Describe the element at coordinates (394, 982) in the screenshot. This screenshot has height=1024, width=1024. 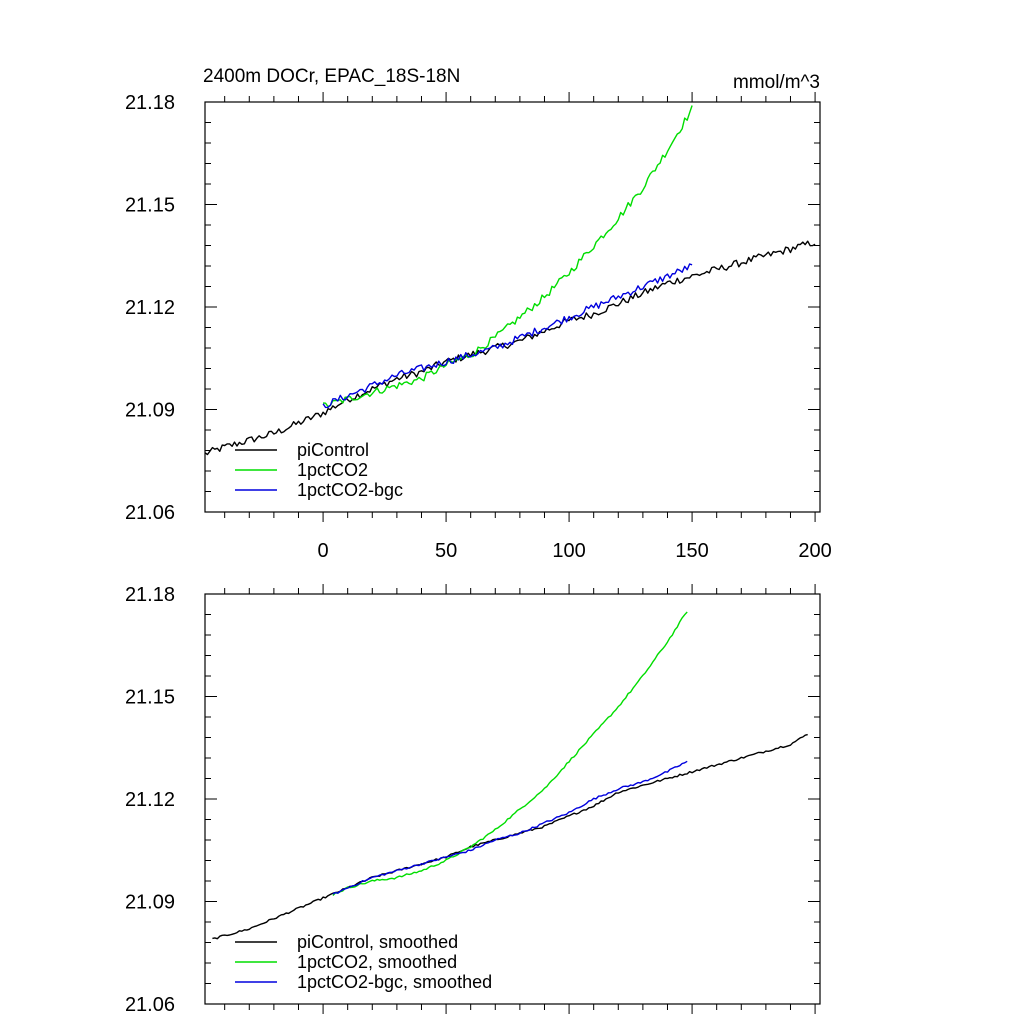
I see `legend-label-1pctco2-bgc-smoothed: 1pctCO2-bgc, smoothed` at that location.